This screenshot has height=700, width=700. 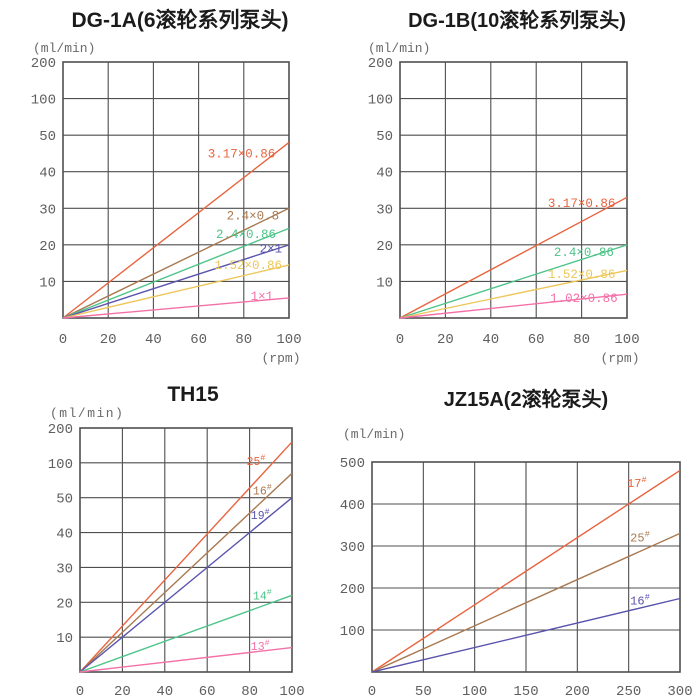 What do you see at coordinates (193, 394) in the screenshot?
I see `chart-title: TH15` at bounding box center [193, 394].